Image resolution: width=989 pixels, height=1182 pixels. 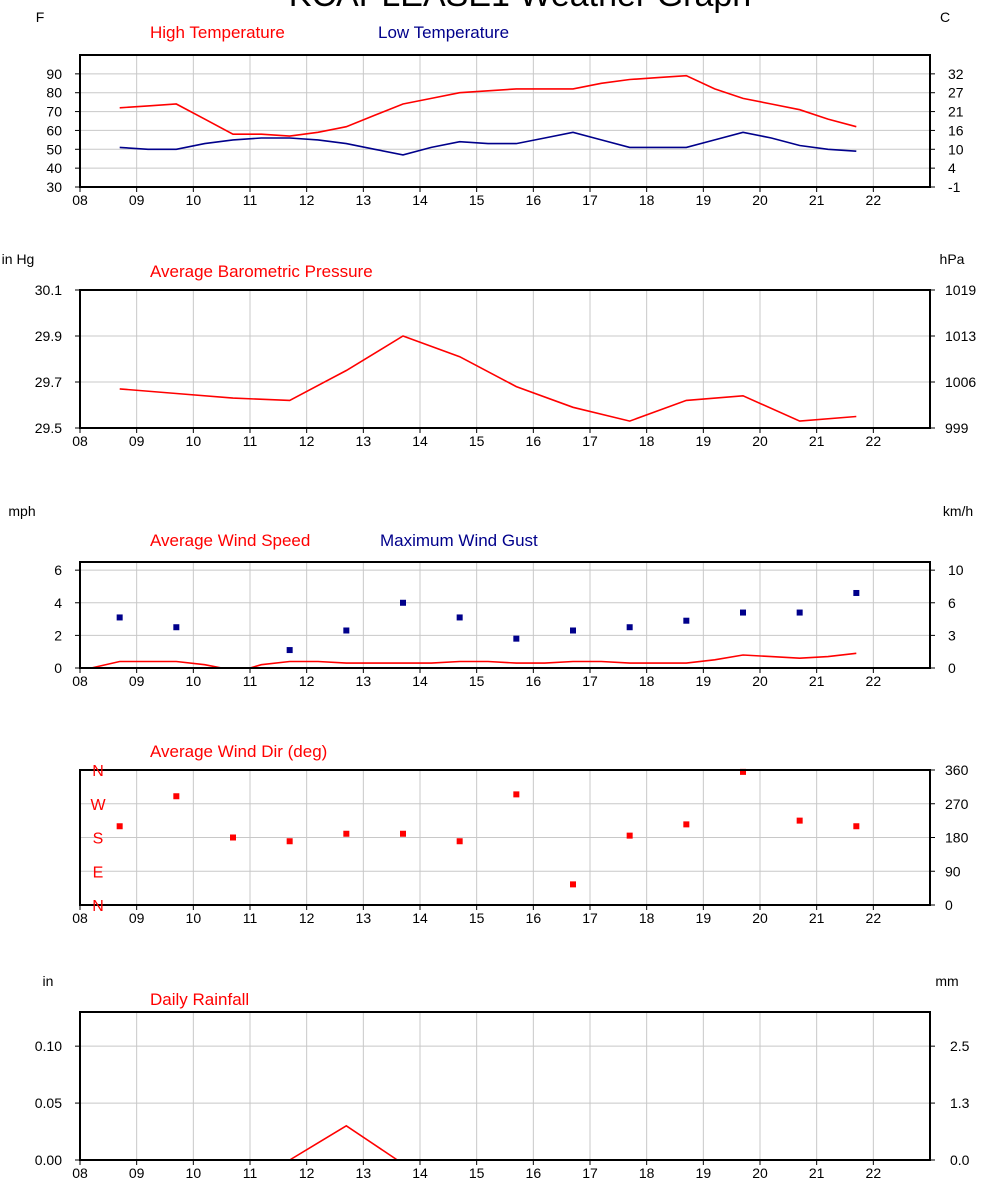 What do you see at coordinates (58, 603) in the screenshot?
I see `y-tick-label-left: 4` at bounding box center [58, 603].